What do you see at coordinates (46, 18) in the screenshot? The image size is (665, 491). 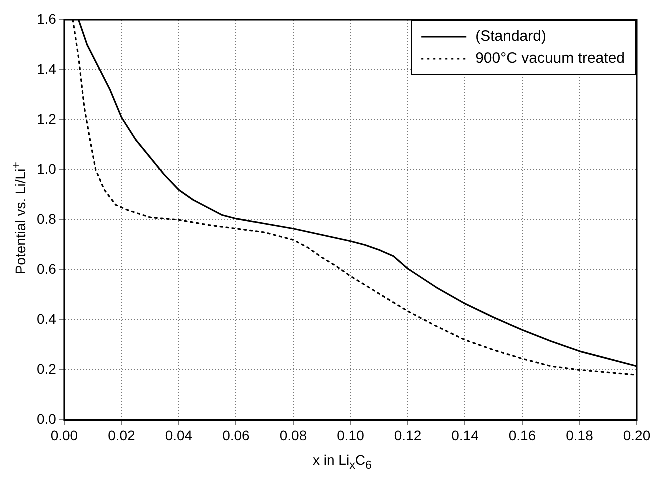 I see `y-tick-label: 1.6` at bounding box center [46, 18].